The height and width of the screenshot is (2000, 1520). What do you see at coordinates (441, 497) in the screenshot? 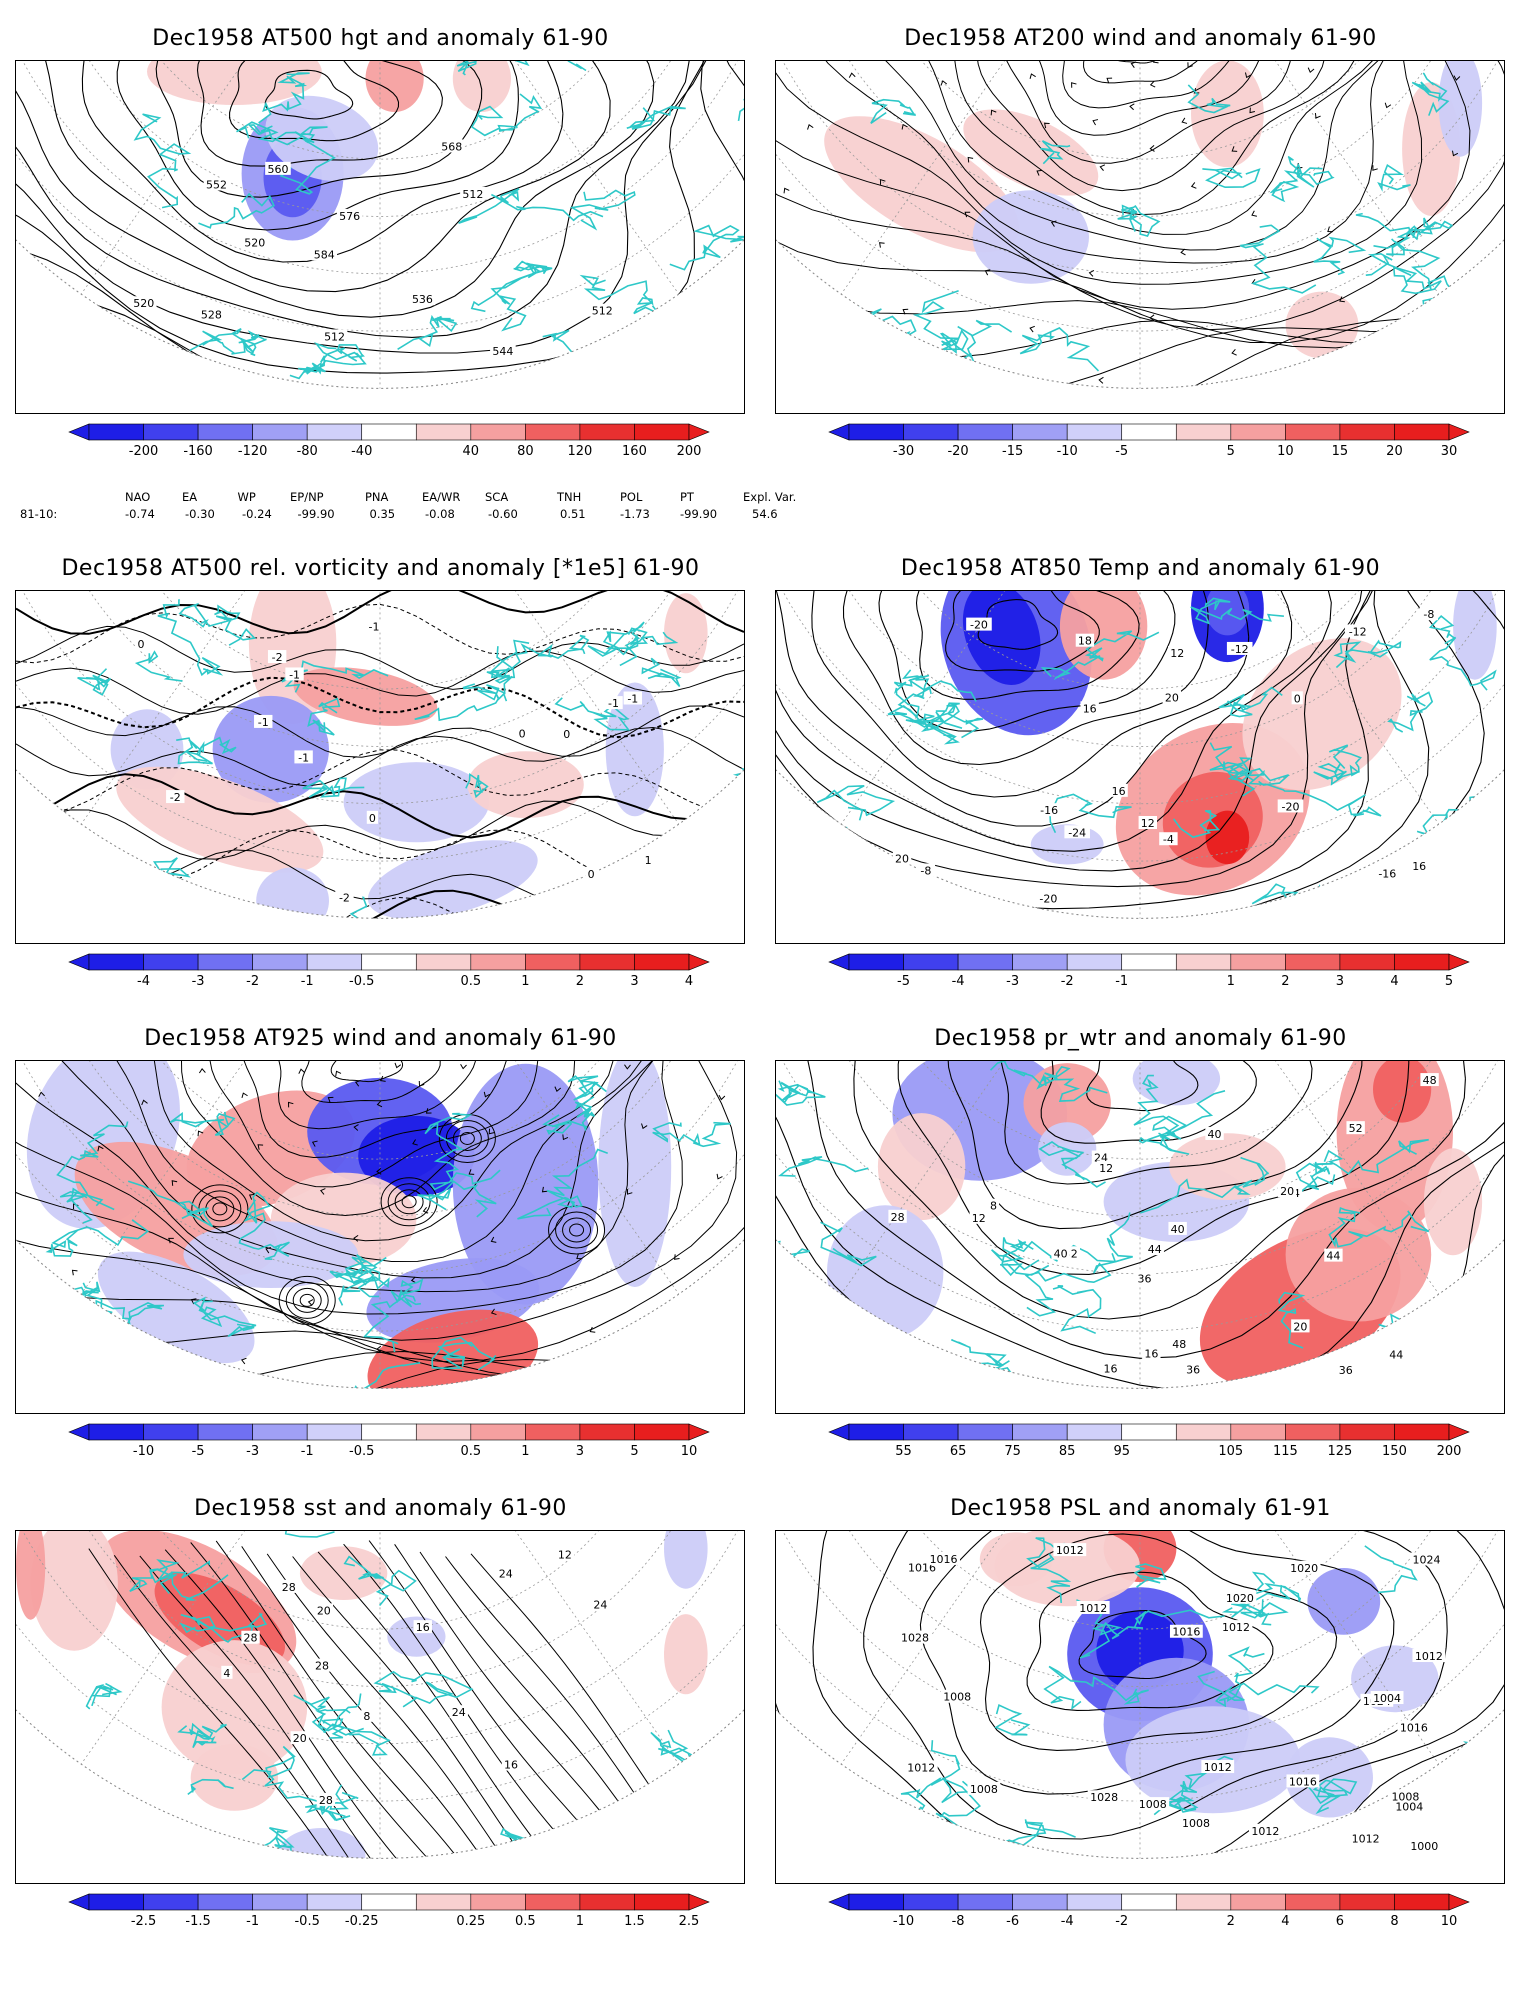
I see `index-header: EA/WR` at bounding box center [441, 497].